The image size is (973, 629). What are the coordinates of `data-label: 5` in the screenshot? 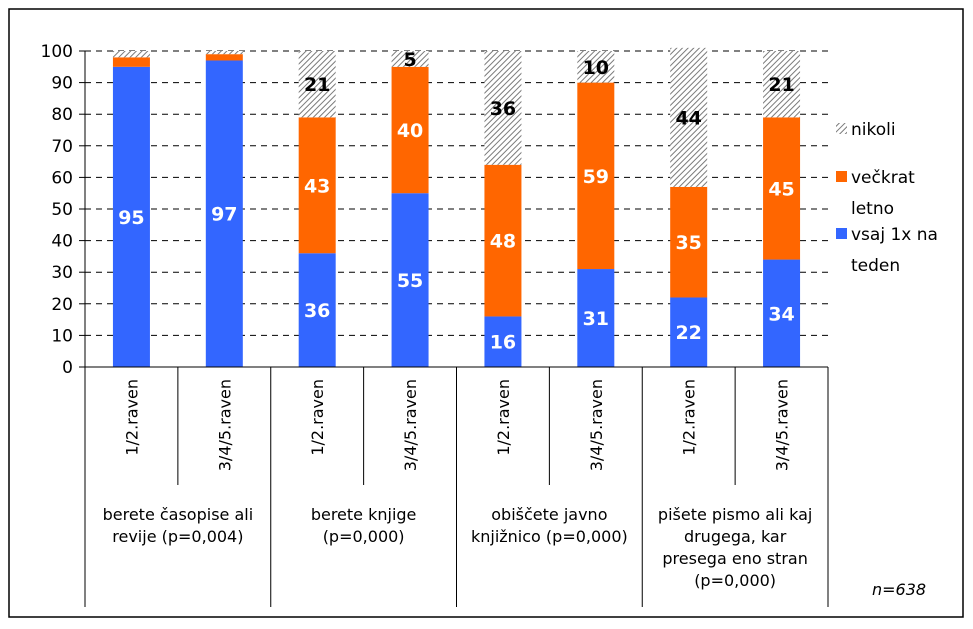 It's located at (409, 60).